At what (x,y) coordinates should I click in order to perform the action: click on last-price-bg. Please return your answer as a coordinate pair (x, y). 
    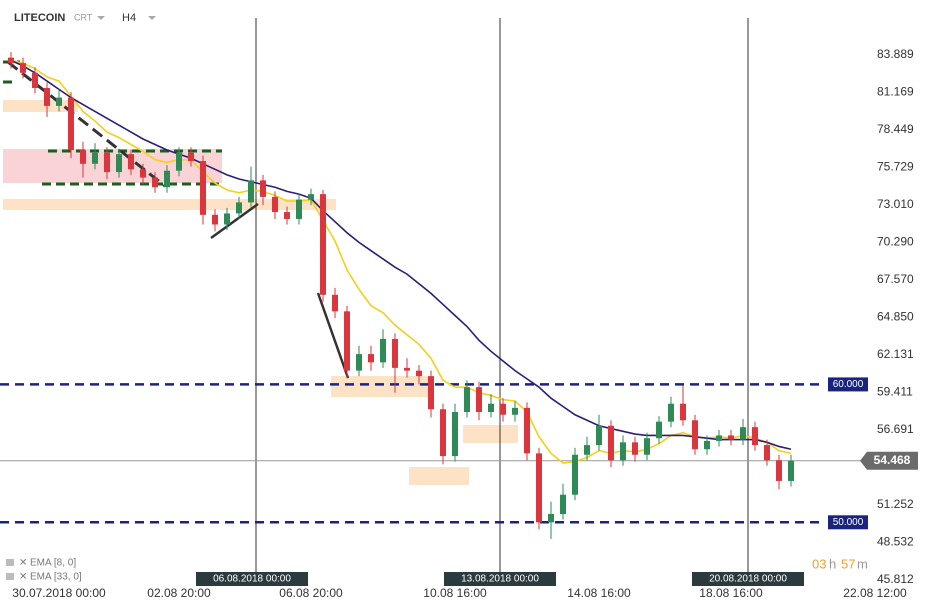
    Looking at the image, I should click on (889, 460).